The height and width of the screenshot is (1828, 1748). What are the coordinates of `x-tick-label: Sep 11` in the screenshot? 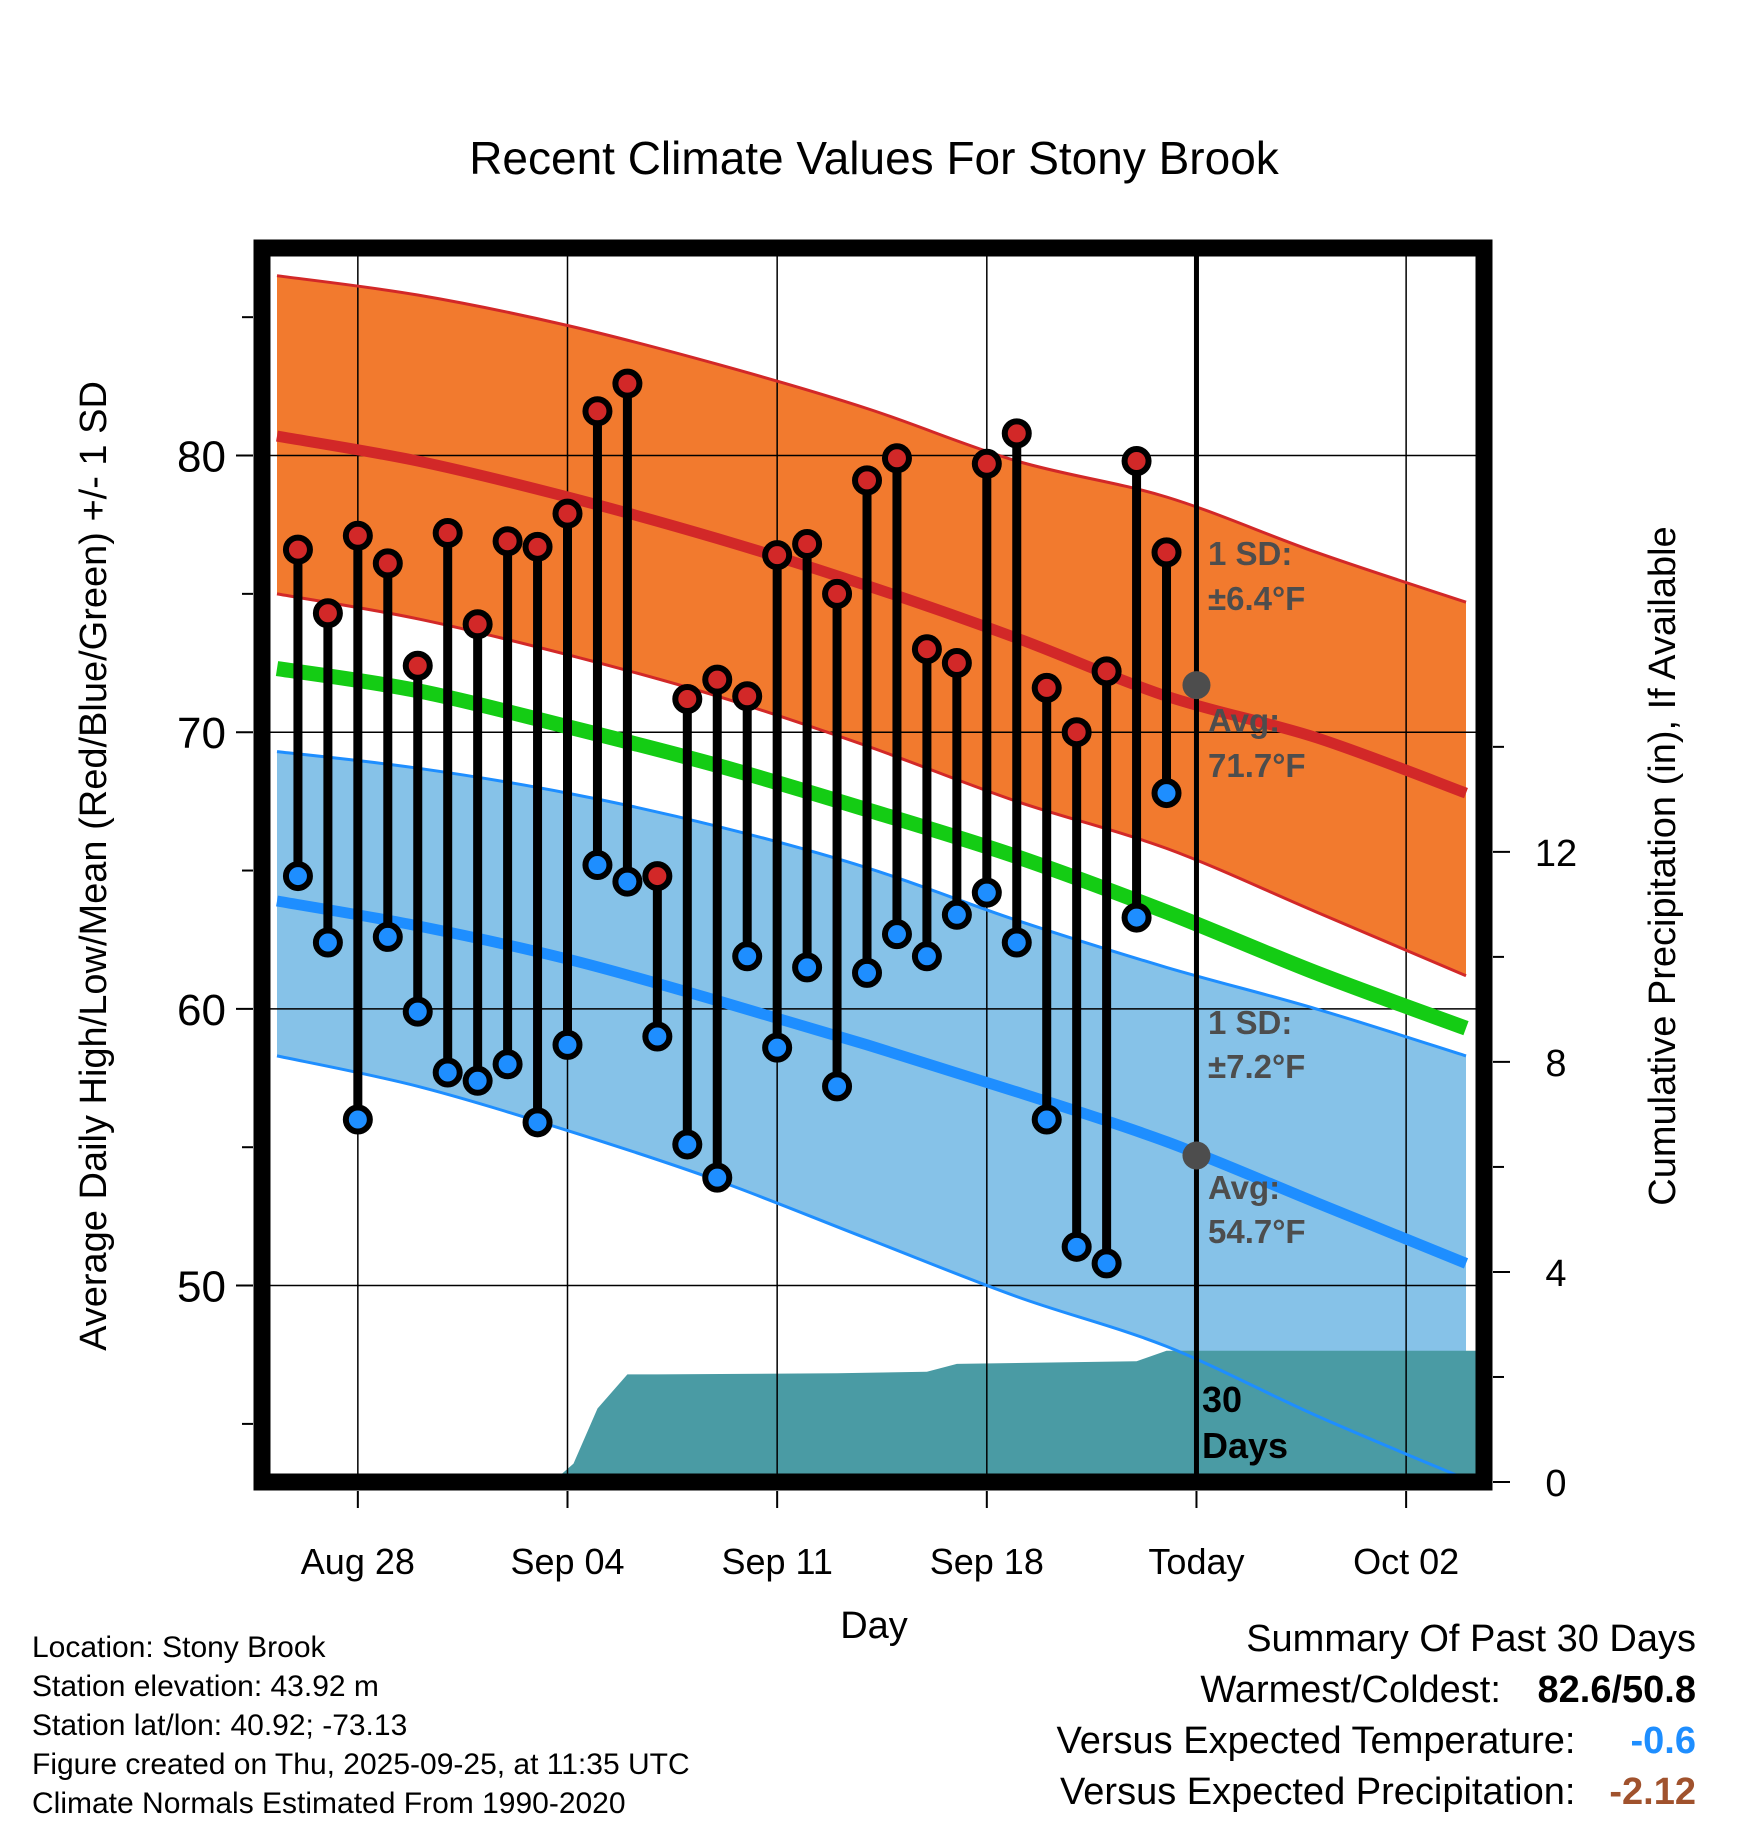 It's located at (776, 1561).